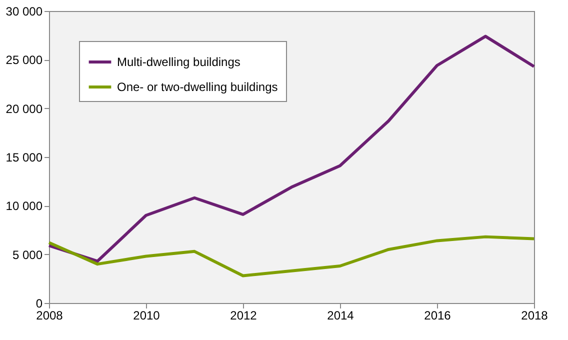 This screenshot has width=568, height=340. What do you see at coordinates (39, 303) in the screenshot?
I see `y-tick-label: 0` at bounding box center [39, 303].